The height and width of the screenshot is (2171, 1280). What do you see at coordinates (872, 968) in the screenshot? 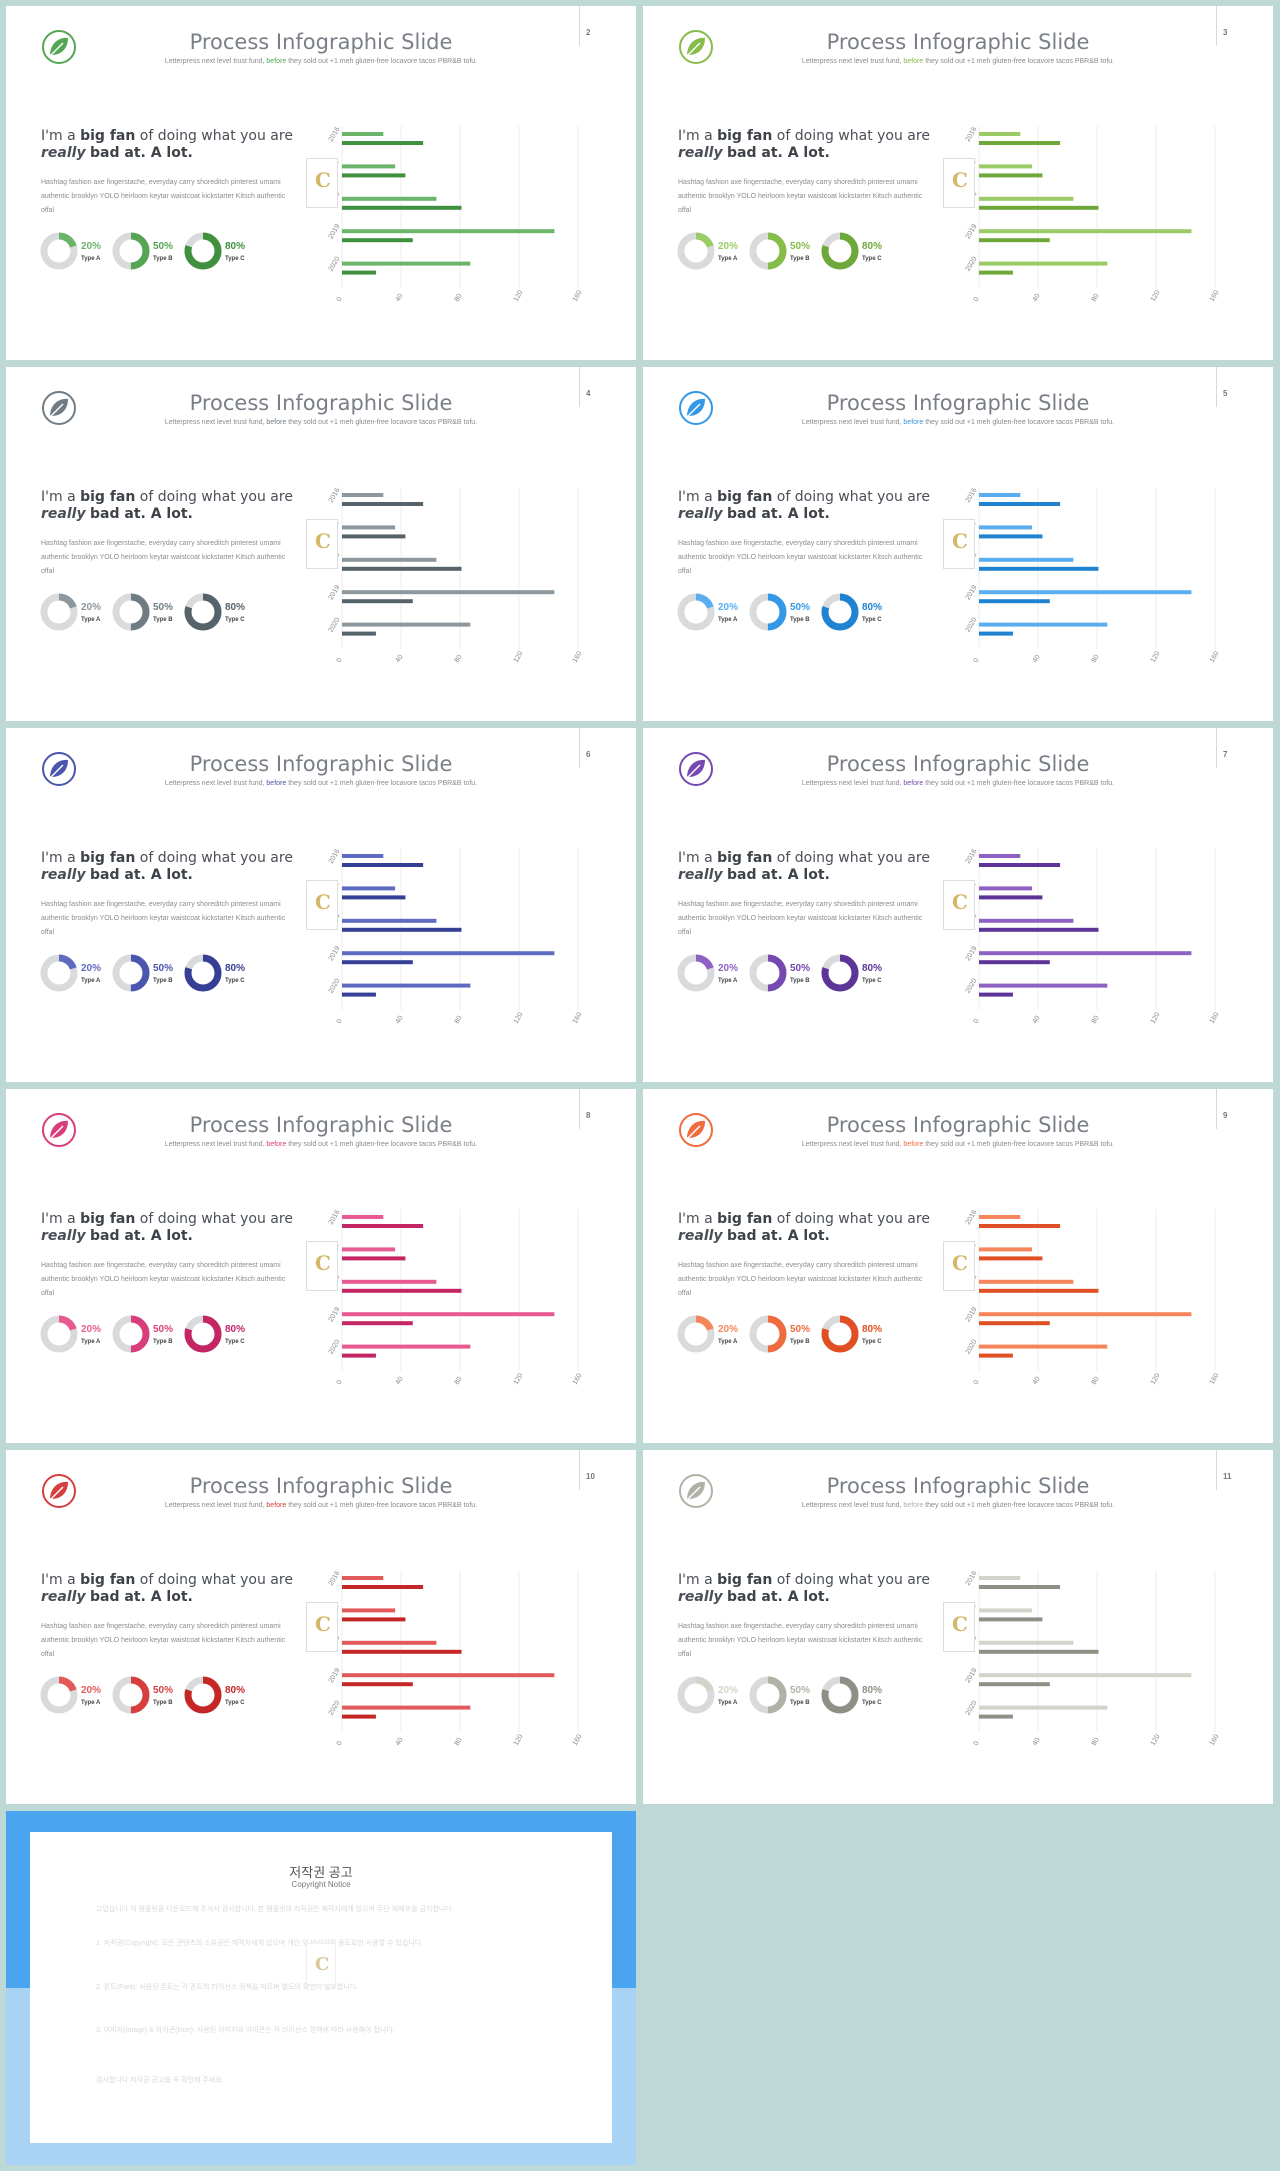
I see `donut-percent: 80%` at bounding box center [872, 968].